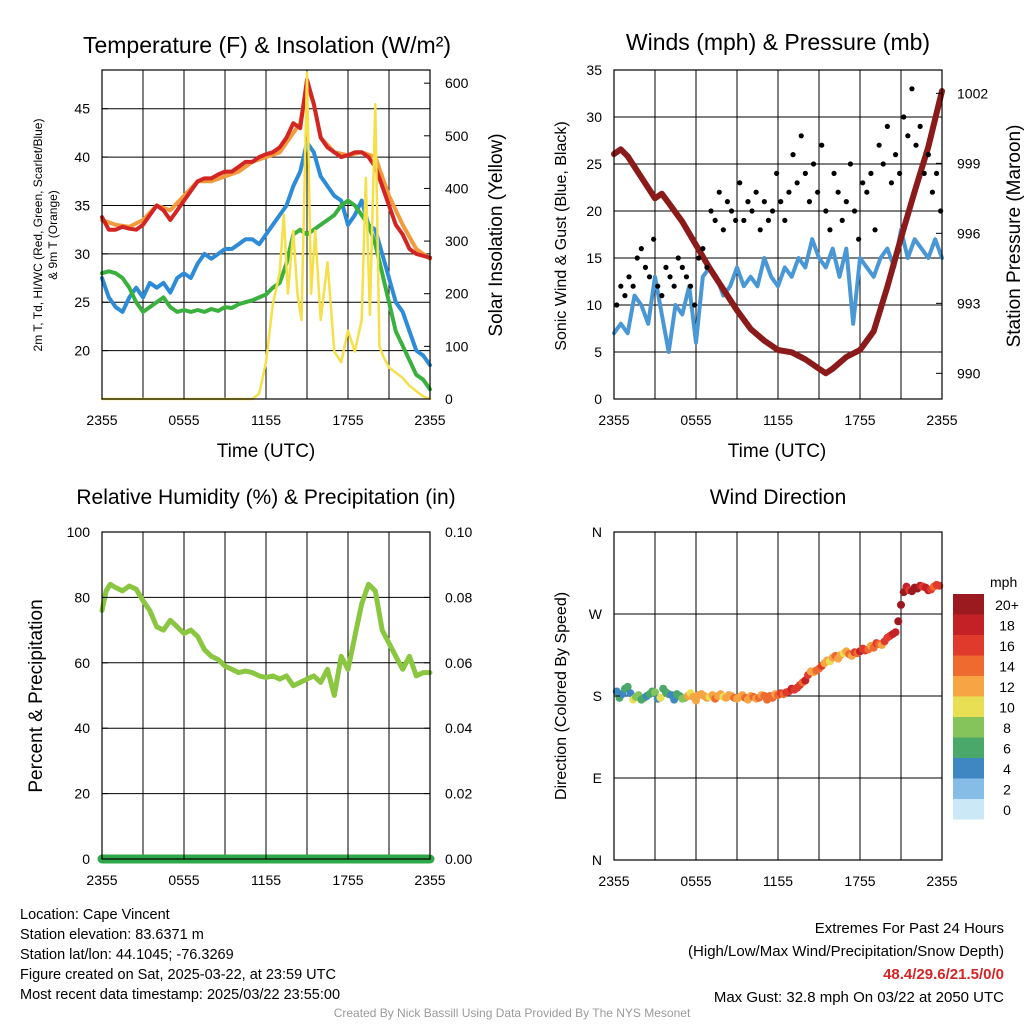 The width and height of the screenshot is (1024, 1024). I want to click on y-tick-label: 60, so click(82, 663).